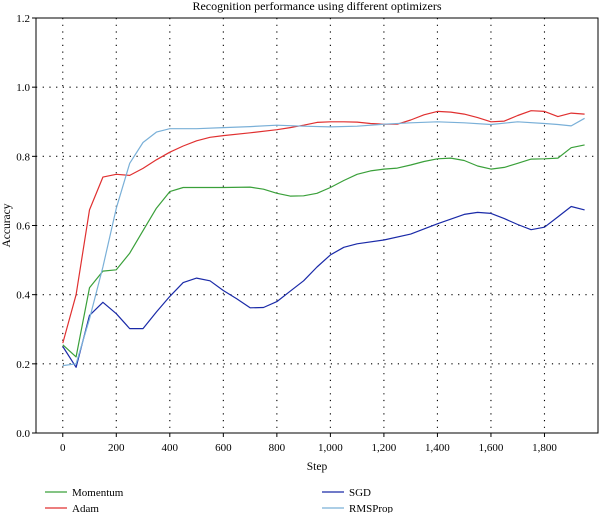 Image resolution: width=600 pixels, height=513 pixels. What do you see at coordinates (219, 500) in the screenshot?
I see `legend: Momentum SGD Adam RMSProp` at bounding box center [219, 500].